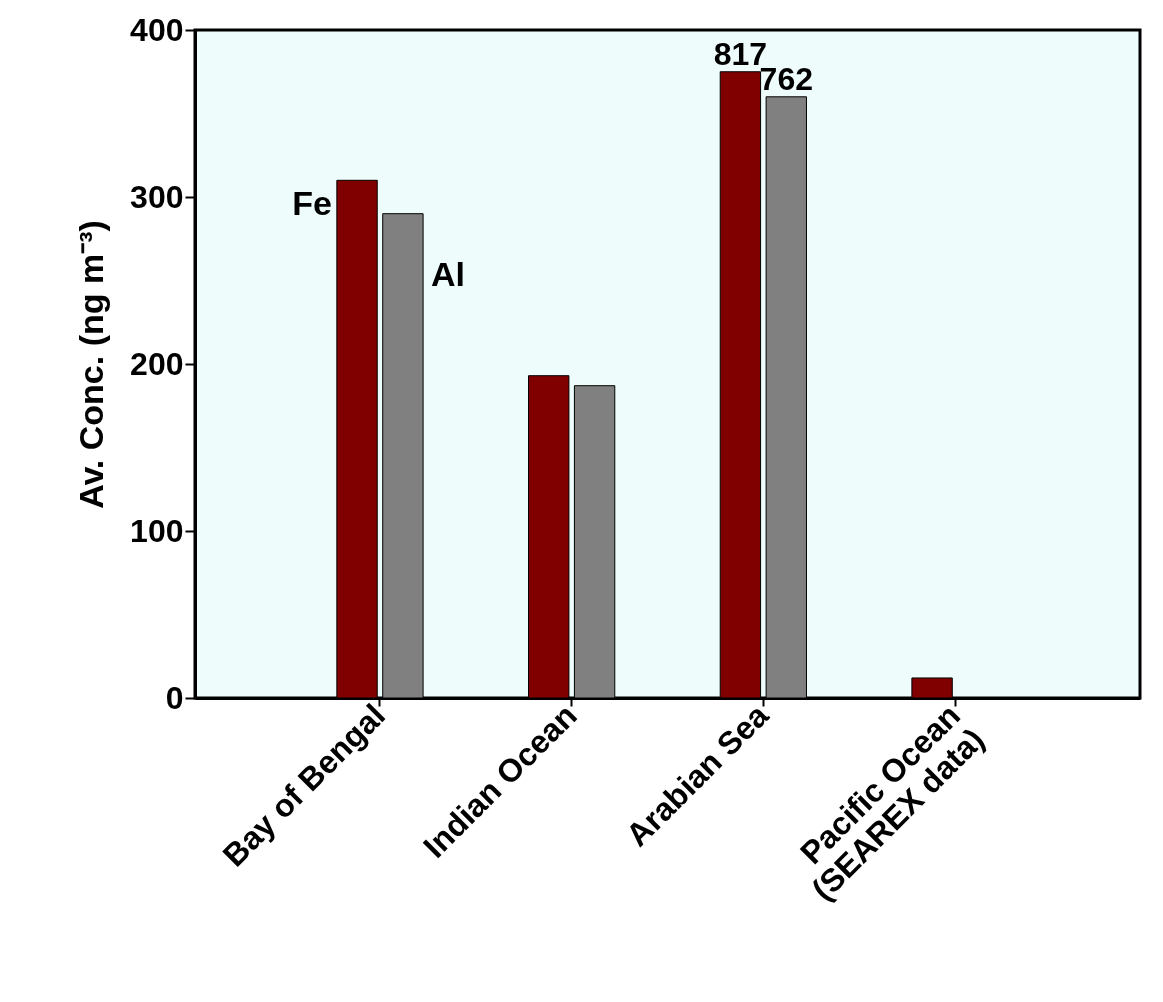 This screenshot has height=1002, width=1163. What do you see at coordinates (91, 364) in the screenshot?
I see `y-axis-title: Av. Conc. (ng m⁻³)` at bounding box center [91, 364].